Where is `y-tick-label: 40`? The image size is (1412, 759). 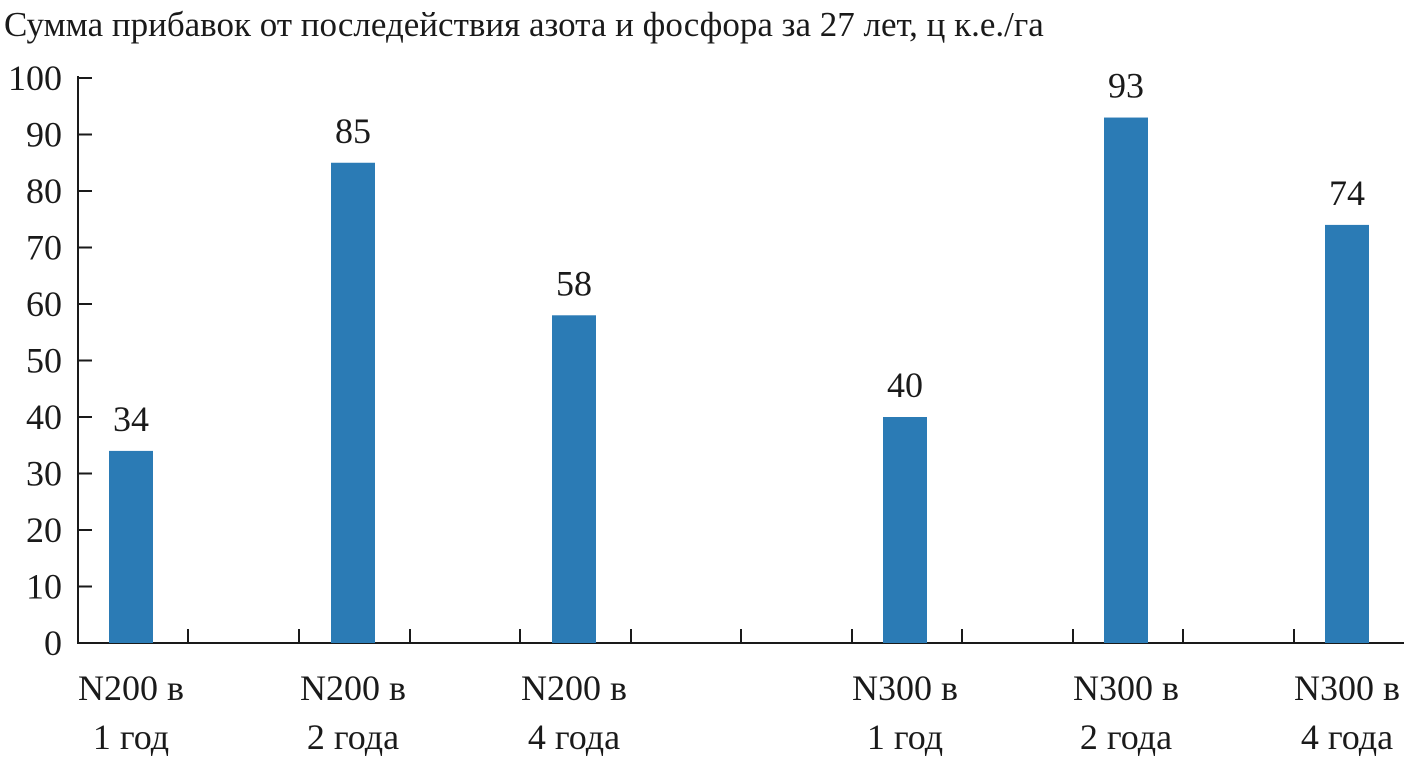 y-tick-label: 40 is located at coordinates (44, 417).